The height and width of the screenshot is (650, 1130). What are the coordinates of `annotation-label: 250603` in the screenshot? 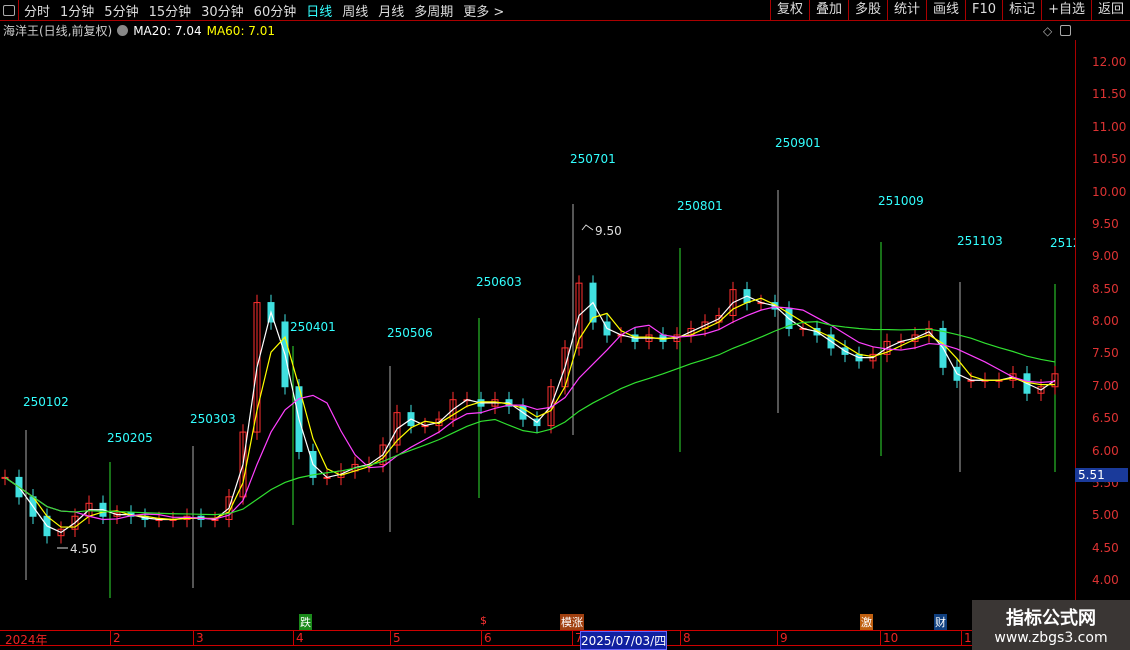 It's located at (499, 282).